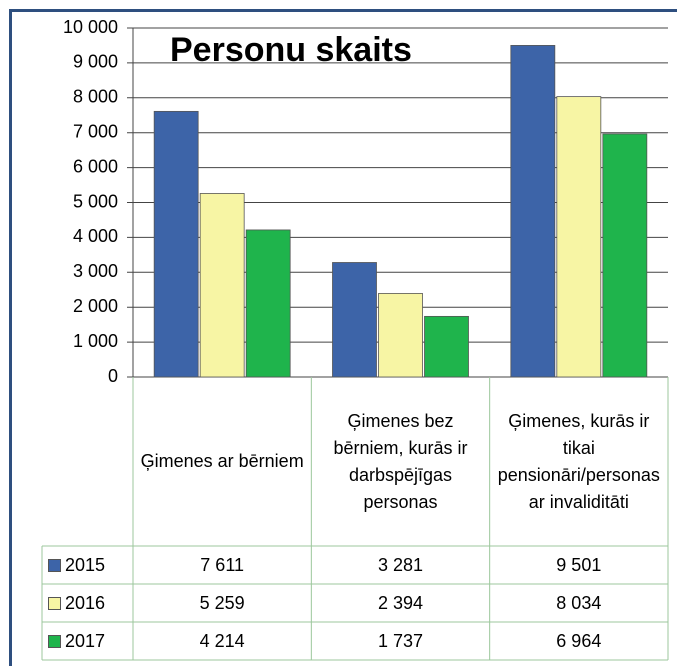 This screenshot has width=679, height=666. What do you see at coordinates (579, 602) in the screenshot?
I see `table-value: 8 034` at bounding box center [579, 602].